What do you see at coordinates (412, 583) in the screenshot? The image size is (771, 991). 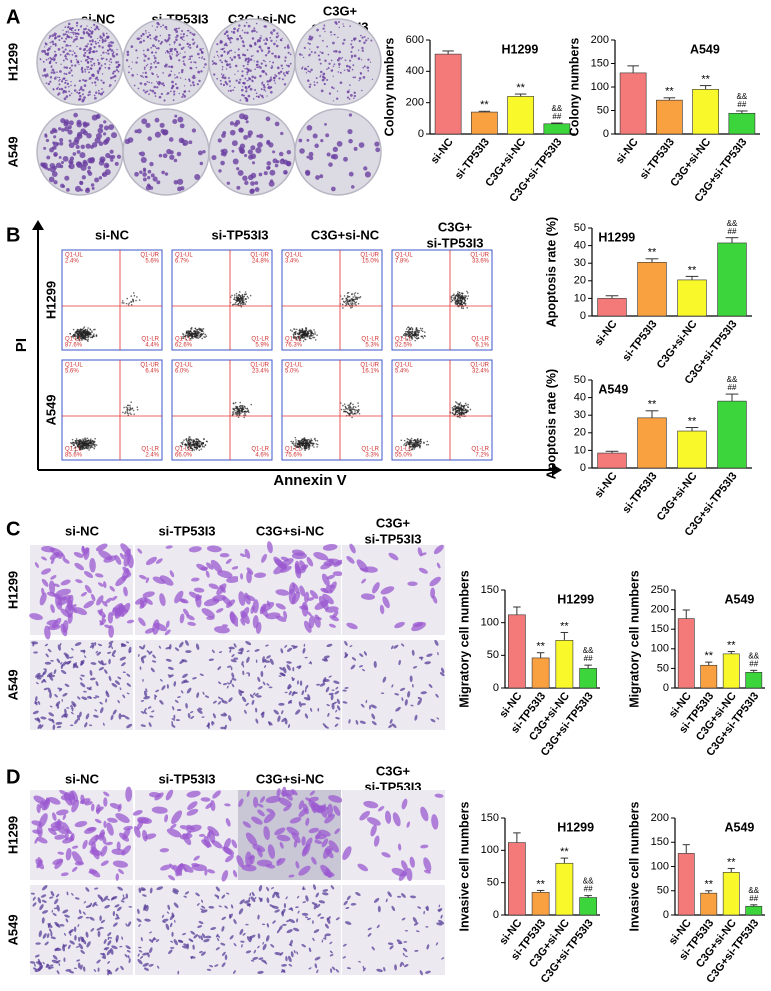 I see `cell` at bounding box center [412, 583].